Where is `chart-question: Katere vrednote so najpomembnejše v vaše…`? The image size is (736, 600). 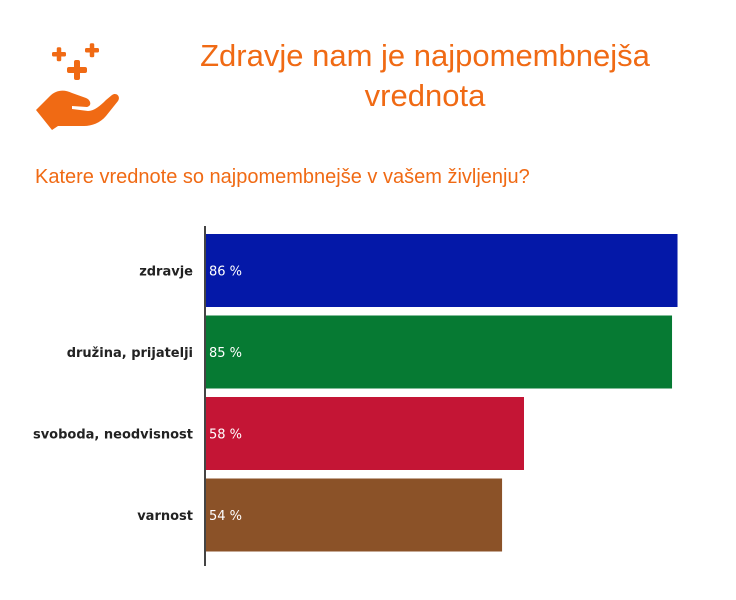 chart-question: Katere vrednote so najpomembnejše v vaše… is located at coordinates (282, 177).